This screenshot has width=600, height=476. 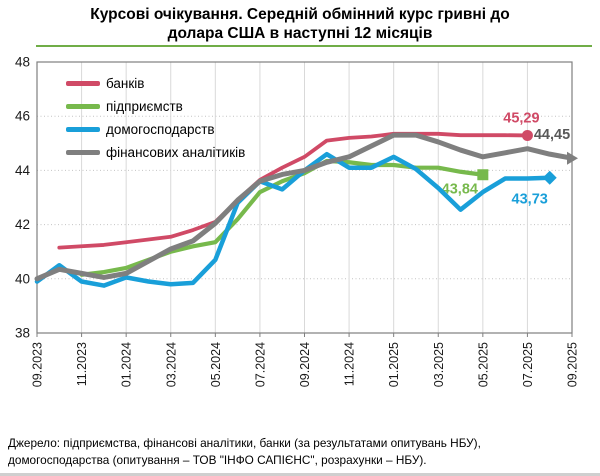 I want to click on series-end-value-label: 43,84, so click(x=460, y=190).